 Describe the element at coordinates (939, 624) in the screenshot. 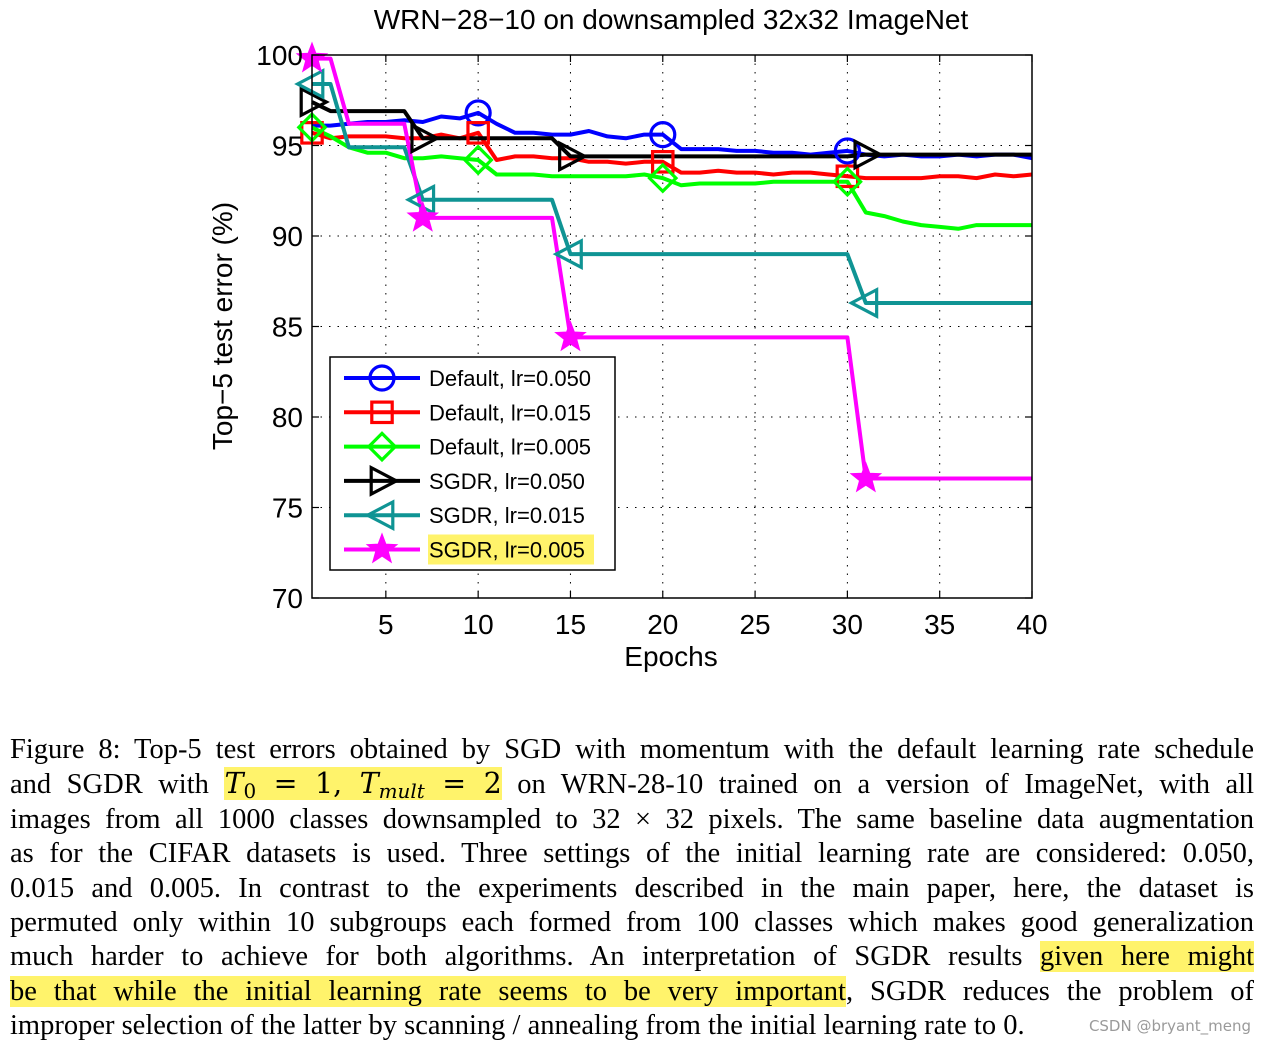

I see `x-tick-label: 35` at that location.